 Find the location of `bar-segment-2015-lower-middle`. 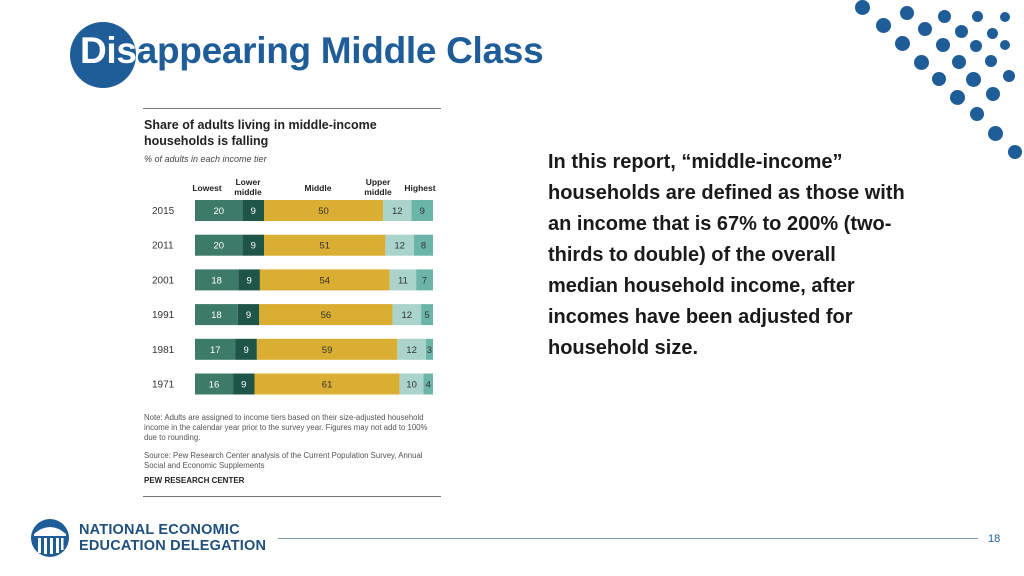

bar-segment-2015-lower-middle is located at coordinates (253, 210).